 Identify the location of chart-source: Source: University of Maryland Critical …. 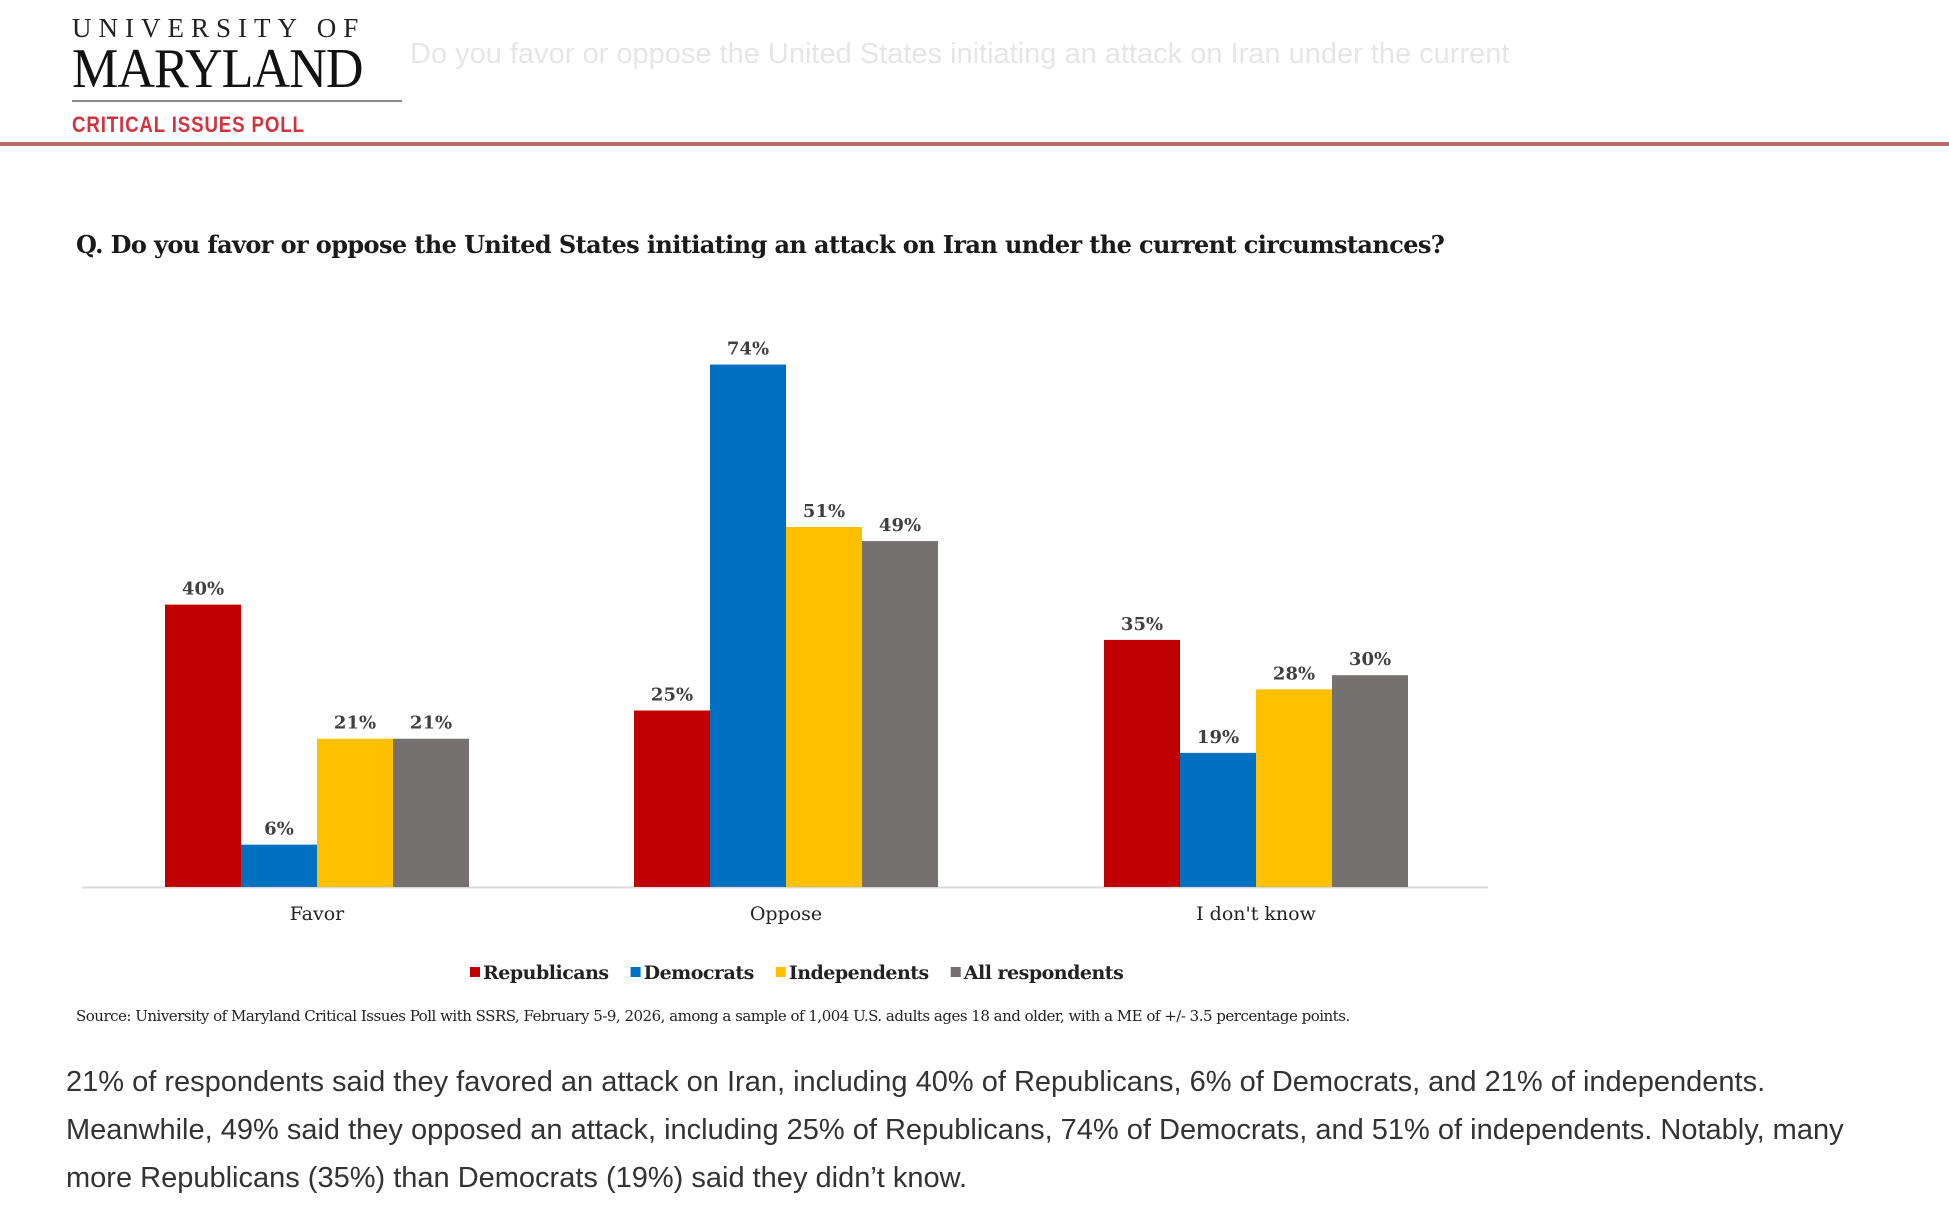
(713, 1016).